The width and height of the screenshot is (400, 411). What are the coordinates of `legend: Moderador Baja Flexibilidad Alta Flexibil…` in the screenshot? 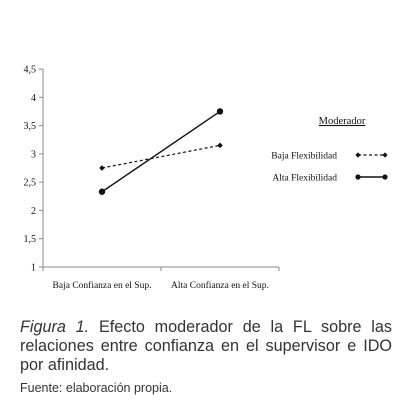 It's located at (329, 150).